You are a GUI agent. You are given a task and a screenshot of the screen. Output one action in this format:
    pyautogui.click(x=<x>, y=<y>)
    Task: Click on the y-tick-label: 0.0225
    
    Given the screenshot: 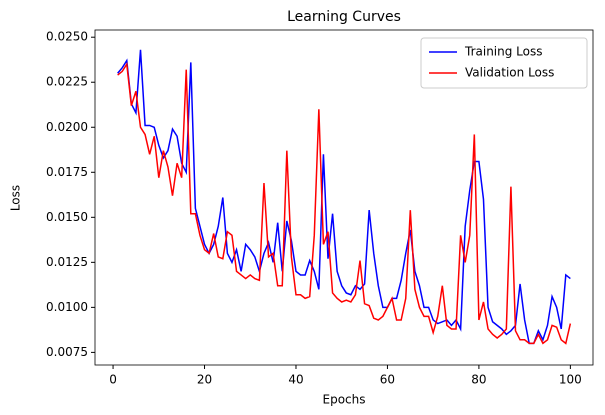 What is the action you would take?
    pyautogui.click(x=67, y=82)
    